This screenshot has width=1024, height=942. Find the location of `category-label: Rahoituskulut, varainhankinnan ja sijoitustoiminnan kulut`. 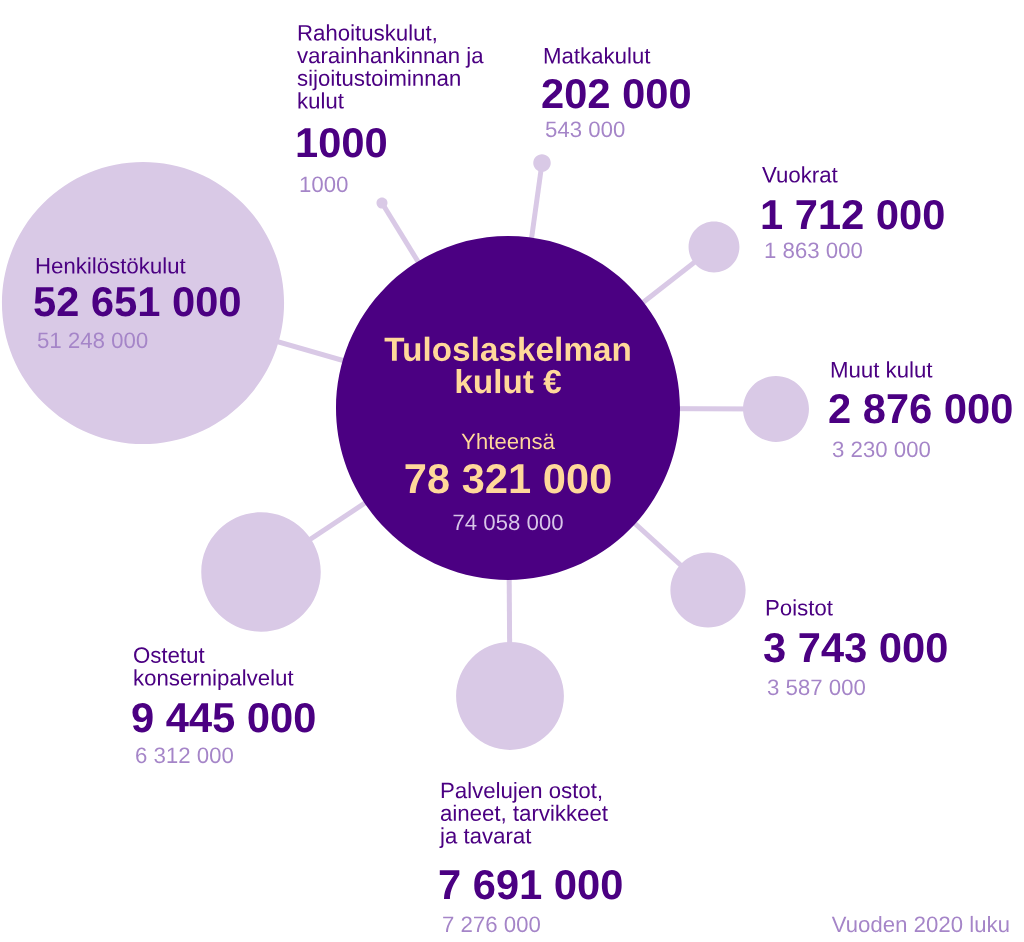

category-label: Rahoituskulut, varainhankinnan ja sijoitustoiminnan kulut is located at coordinates (390, 66).